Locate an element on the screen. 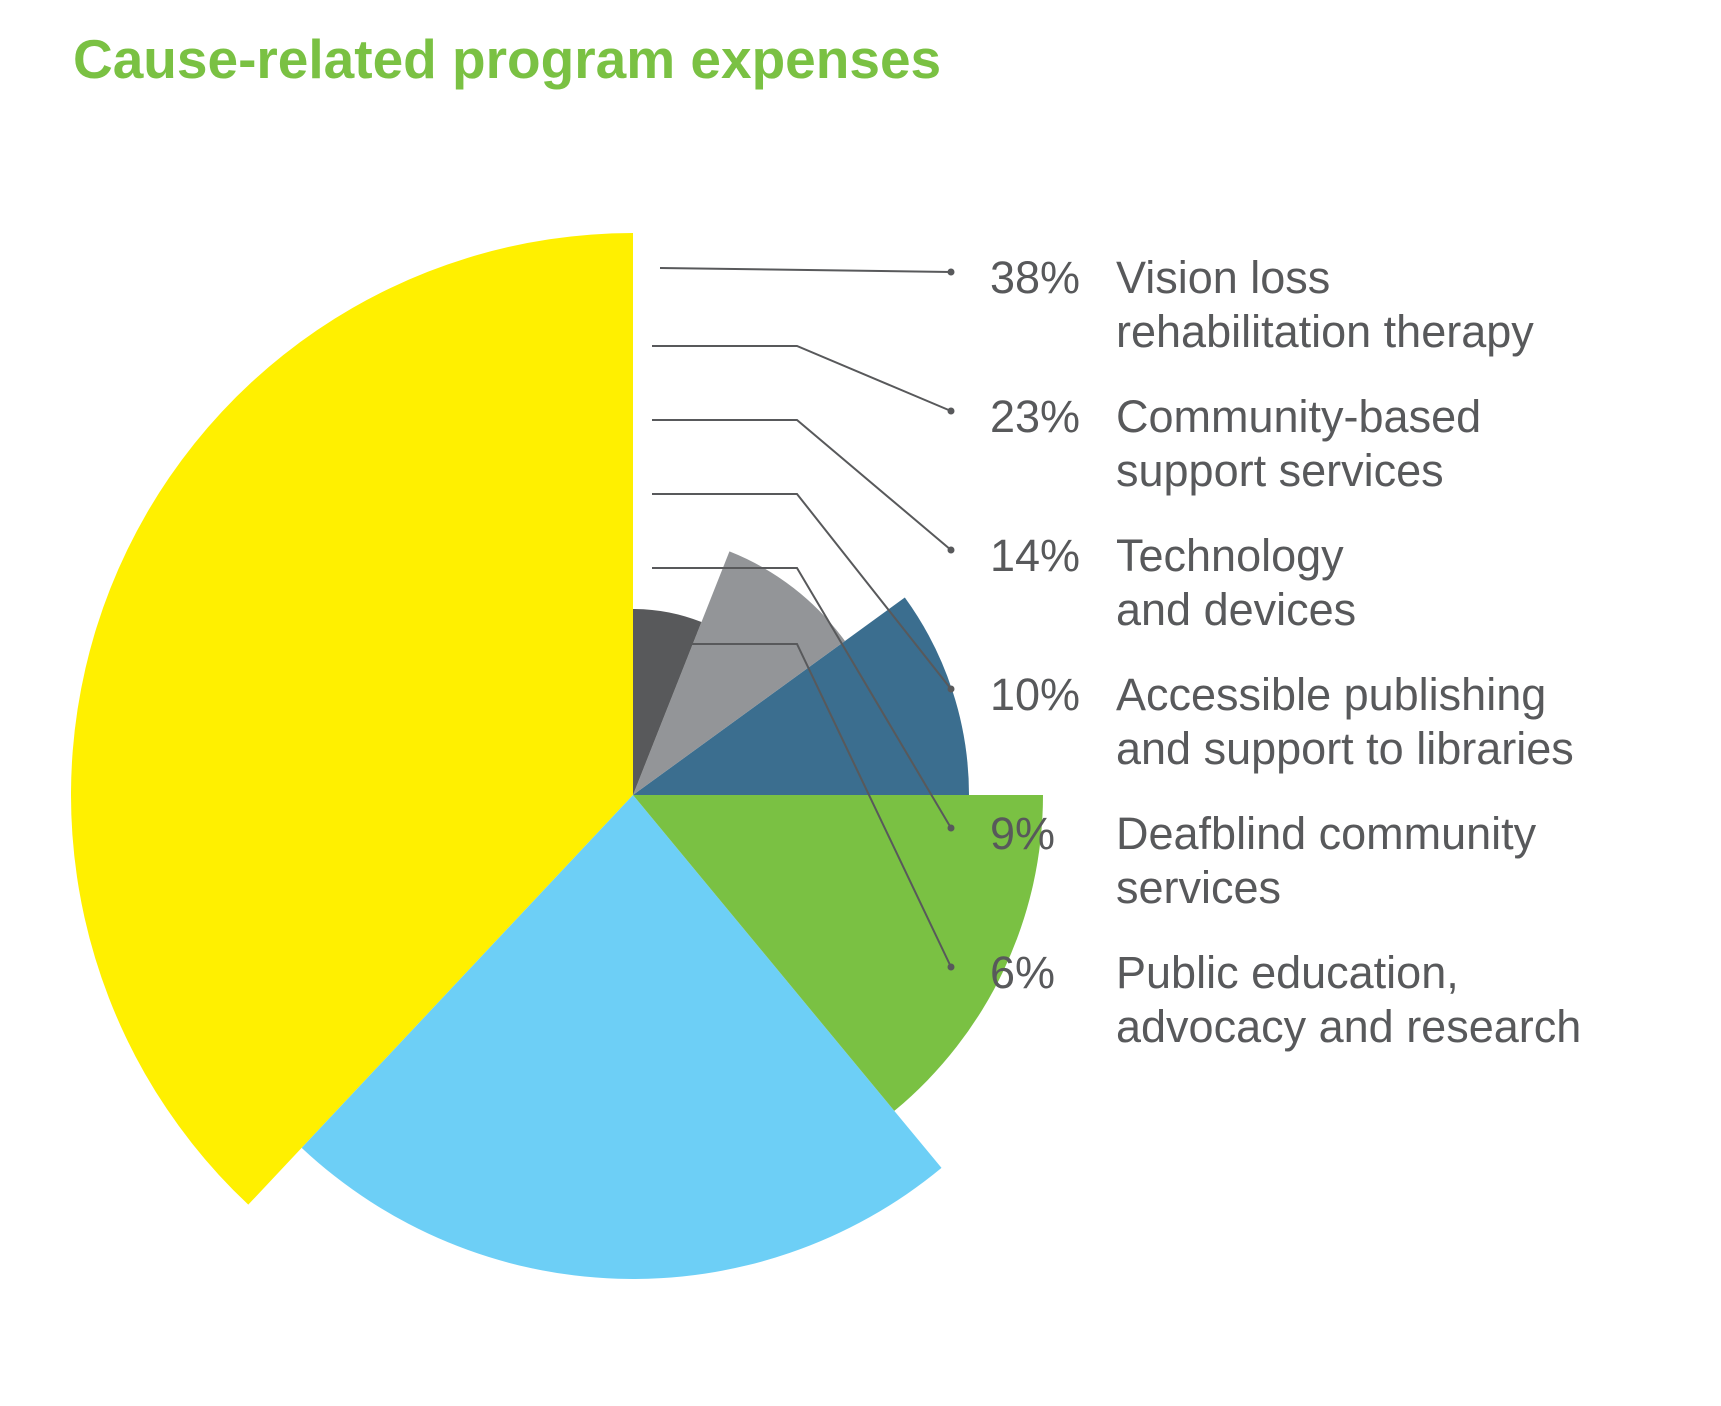 This screenshot has height=1406, width=1721. legend-label: Accessible publishing is located at coordinates (1331, 694).